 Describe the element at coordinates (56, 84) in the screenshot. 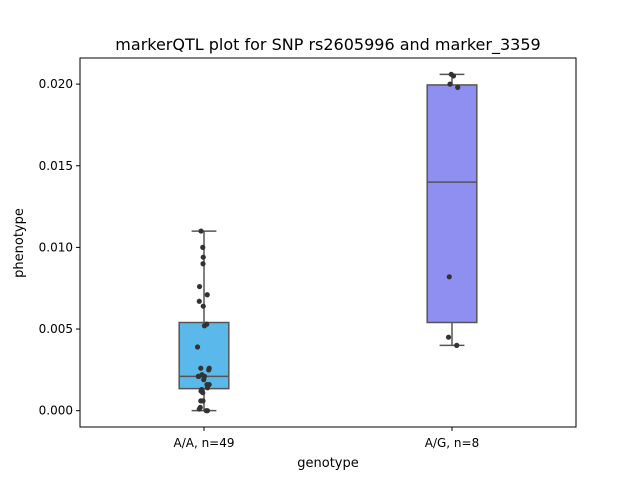

I see `y-tick-label: 0.020` at that location.